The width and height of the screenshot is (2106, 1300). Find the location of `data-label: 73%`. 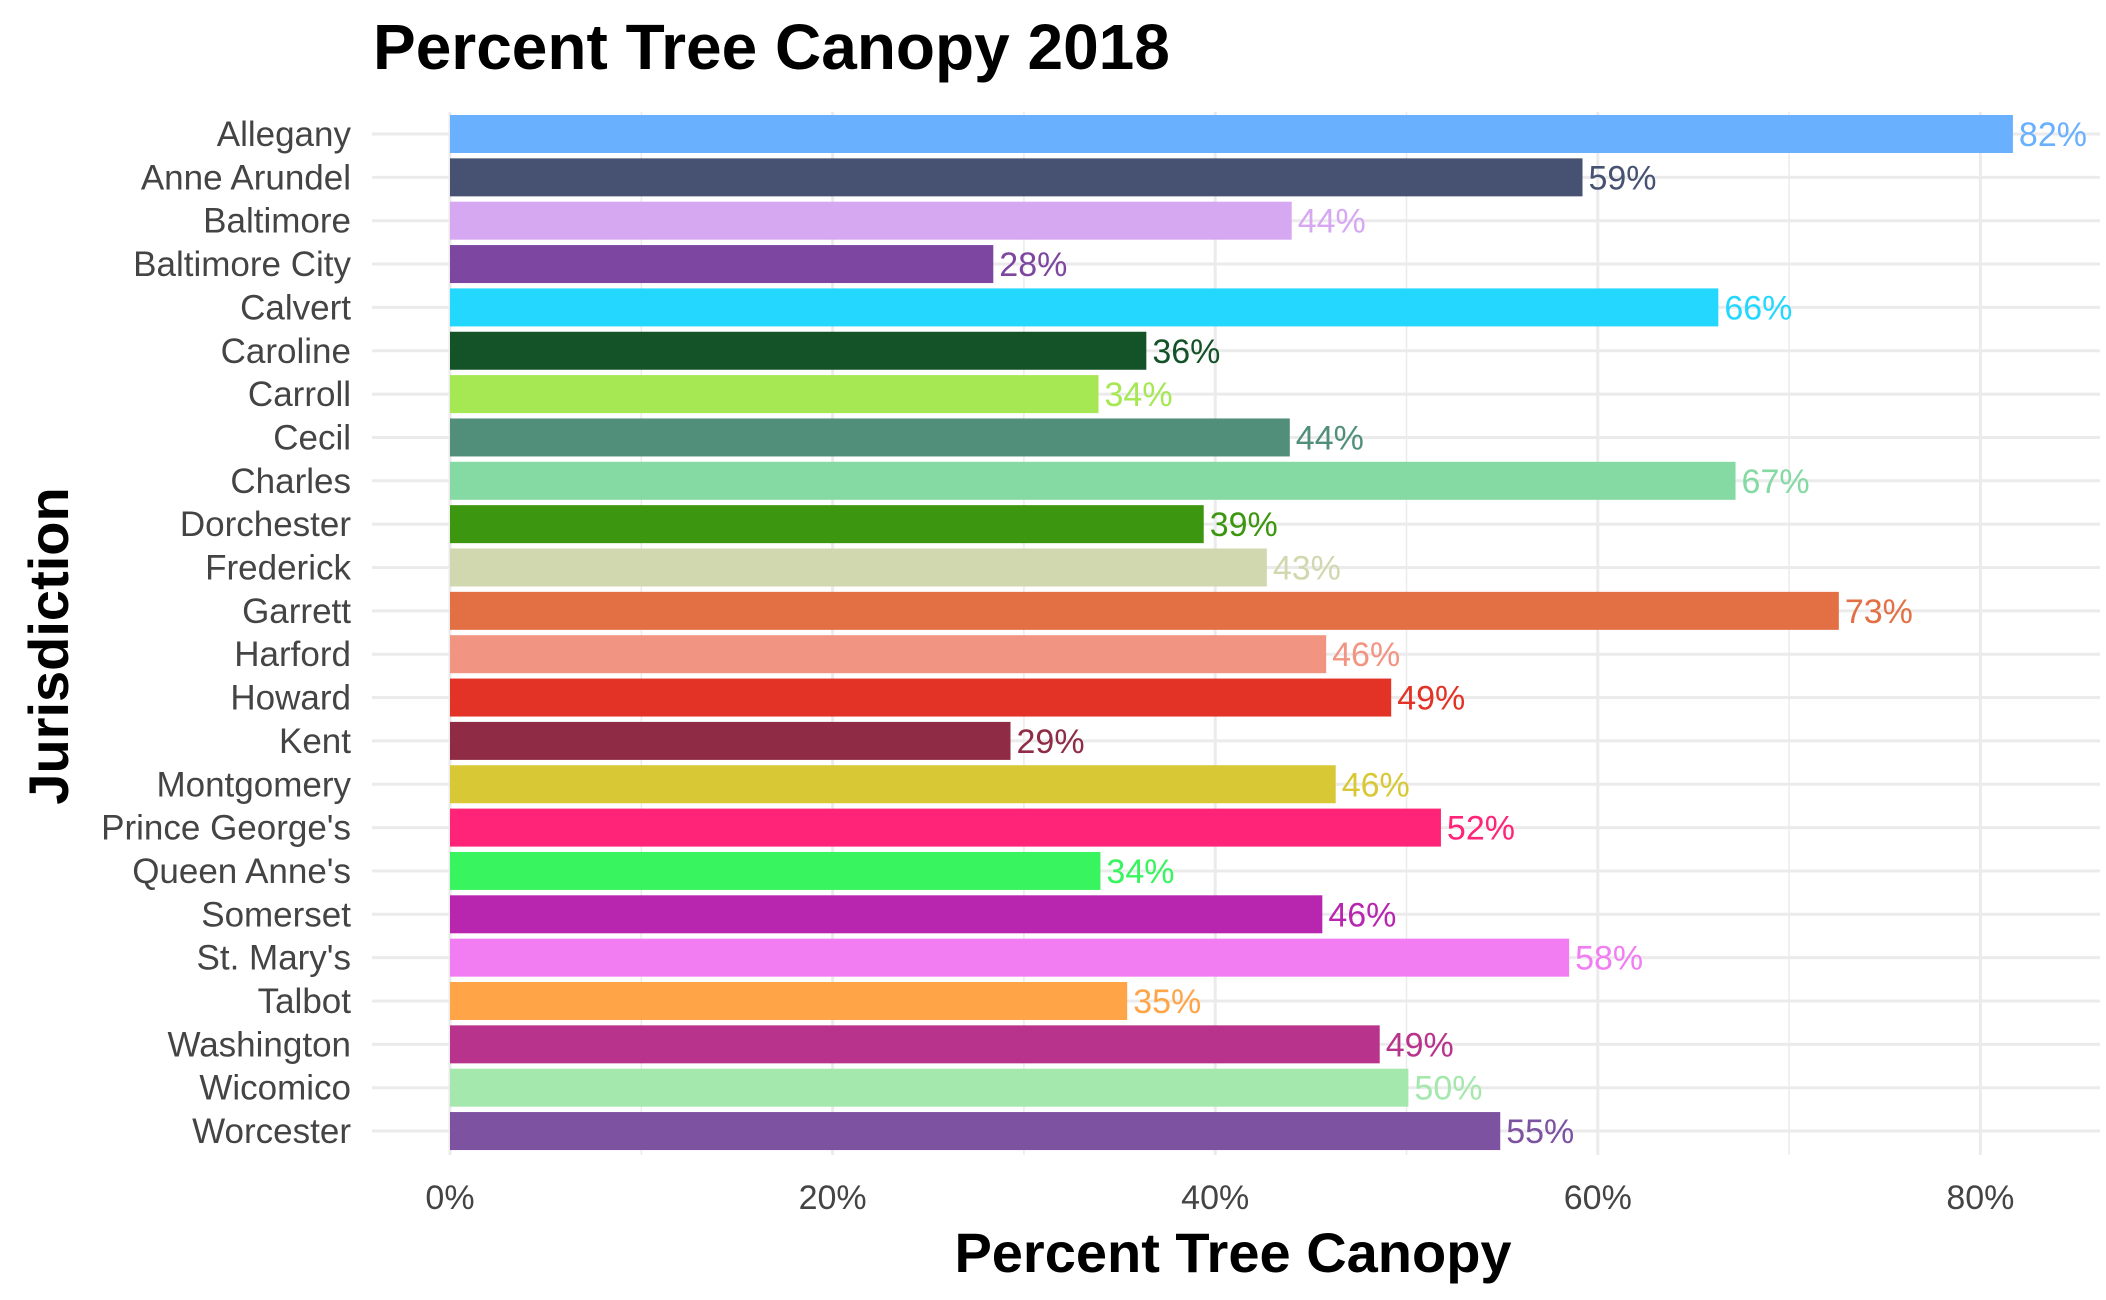

data-label: 73% is located at coordinates (1879, 612).